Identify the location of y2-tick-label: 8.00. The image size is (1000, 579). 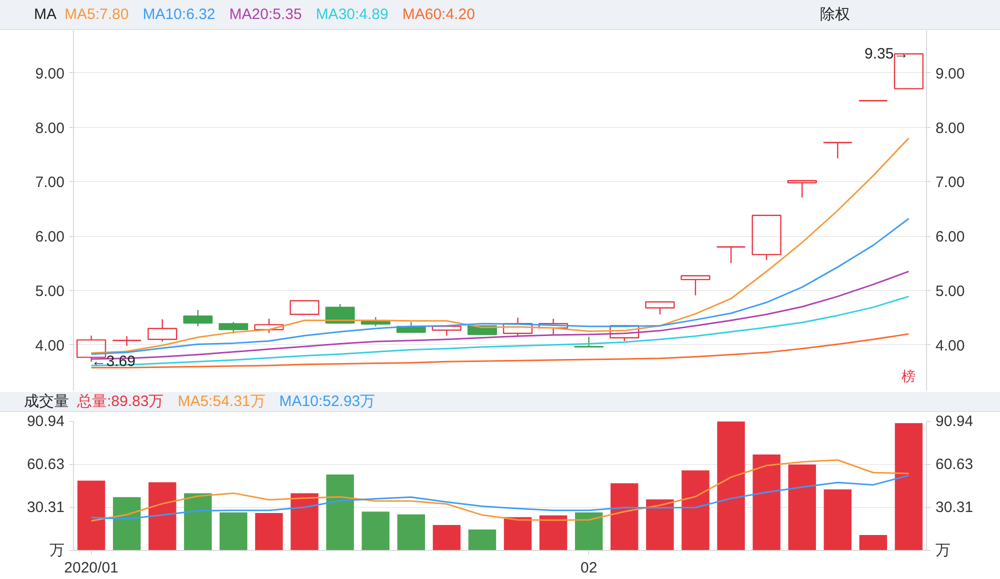
(950, 128).